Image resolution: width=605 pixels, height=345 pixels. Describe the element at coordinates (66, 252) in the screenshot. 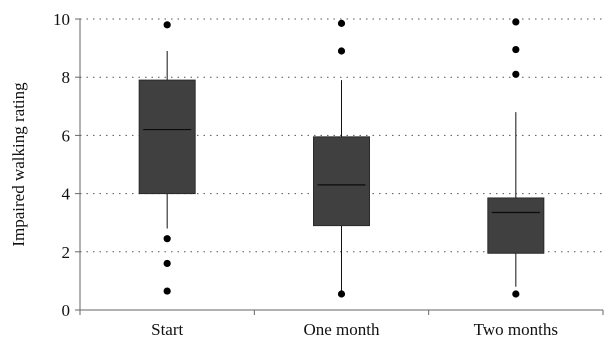

I see `y-tick-label-2: 2` at that location.